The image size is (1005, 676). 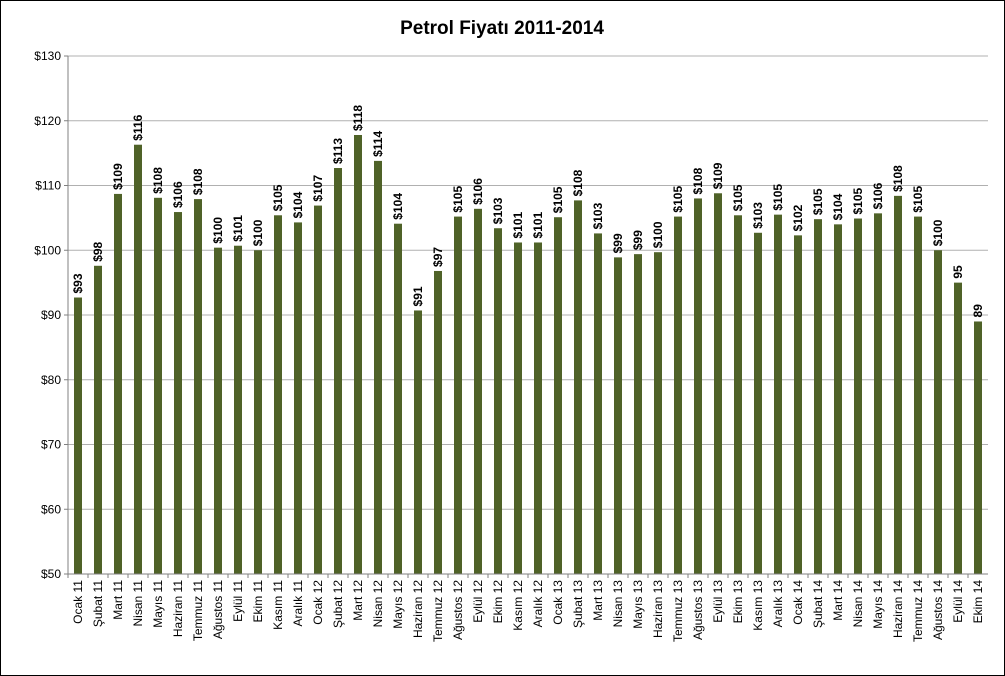 I want to click on y-tick-label: $60, so click(x=51, y=509).